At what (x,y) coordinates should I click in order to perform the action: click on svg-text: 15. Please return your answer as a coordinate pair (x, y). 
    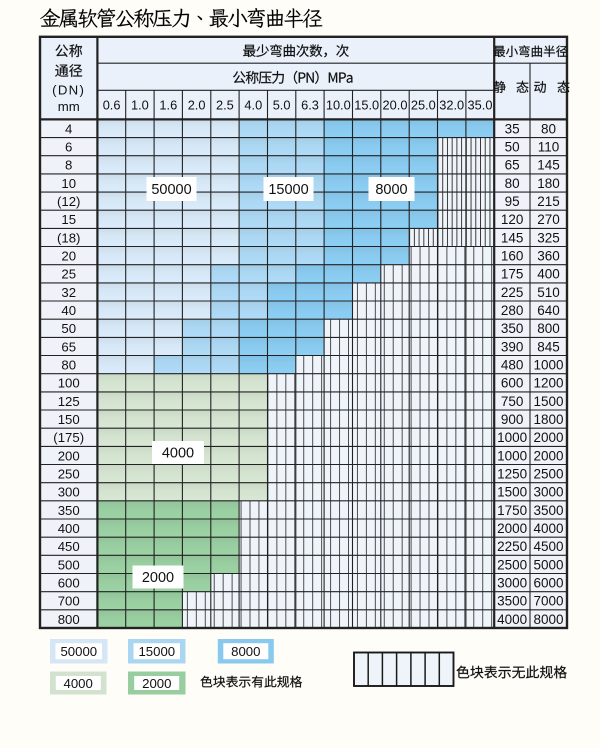
    Looking at the image, I should click on (68, 219).